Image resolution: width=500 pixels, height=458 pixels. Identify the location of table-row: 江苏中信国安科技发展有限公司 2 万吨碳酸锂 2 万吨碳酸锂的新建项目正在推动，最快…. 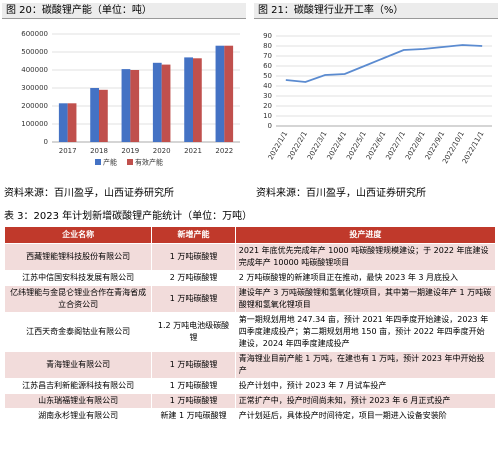
(250, 278).